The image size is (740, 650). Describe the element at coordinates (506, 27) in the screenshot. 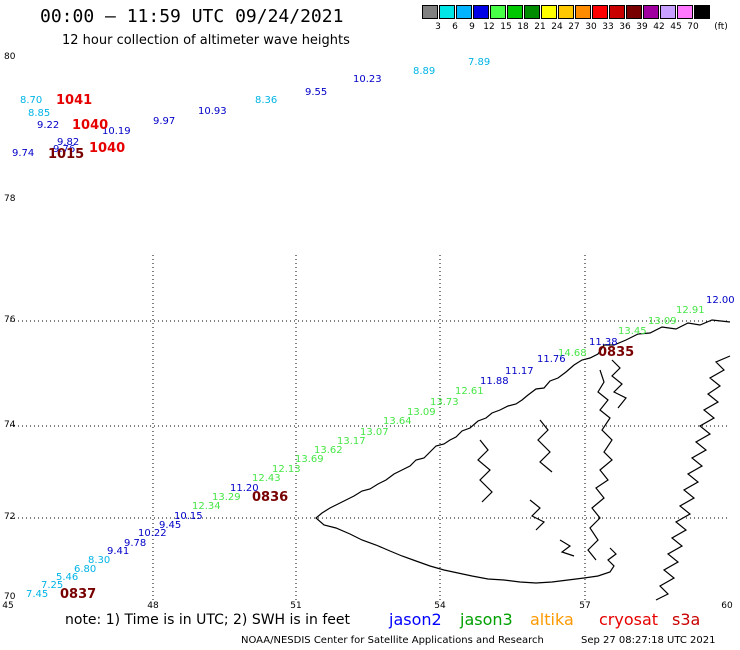

I see `legend-label: 15` at that location.